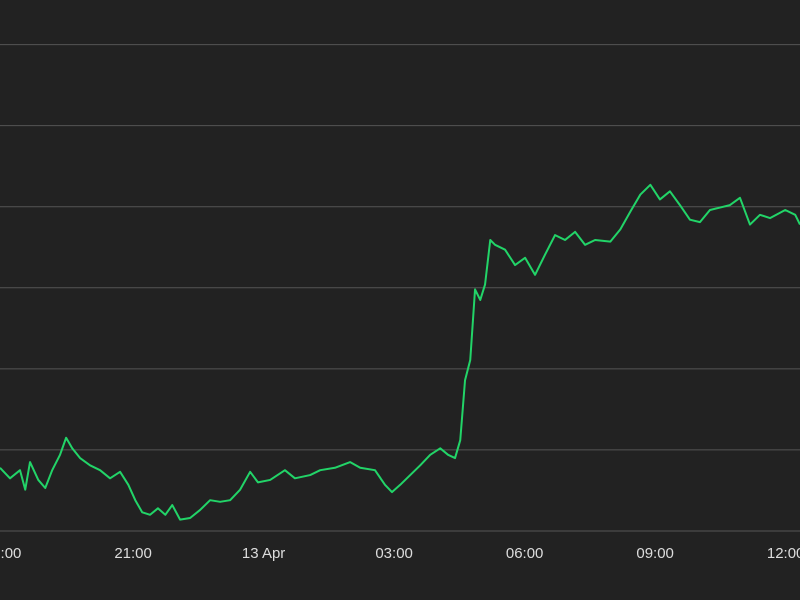 This screenshot has width=800, height=600. I want to click on x-tick-label: 09:00, so click(655, 553).